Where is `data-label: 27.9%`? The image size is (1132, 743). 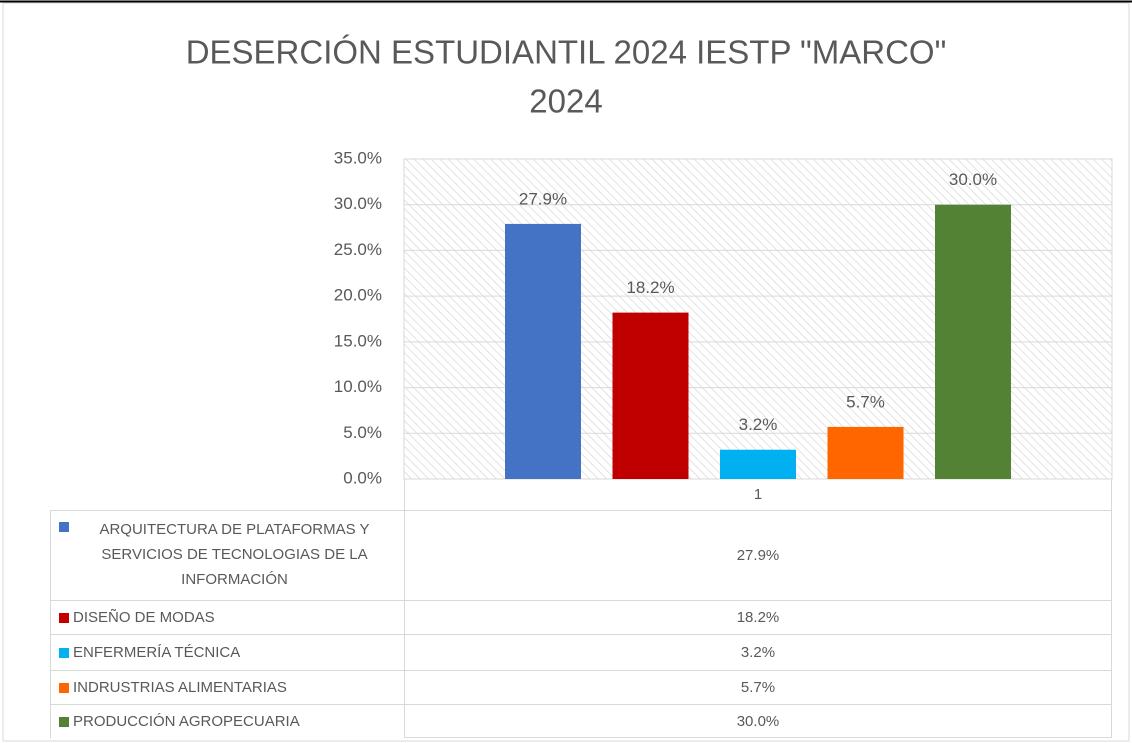
data-label: 27.9% is located at coordinates (543, 198).